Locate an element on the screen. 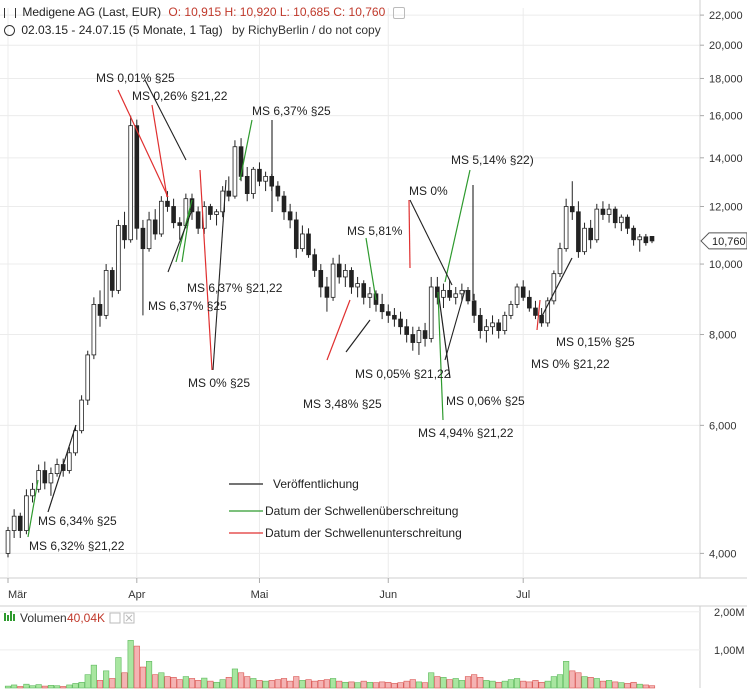 Image resolution: width=747 pixels, height=692 pixels. y-tick-label: 18,000 is located at coordinates (726, 79).